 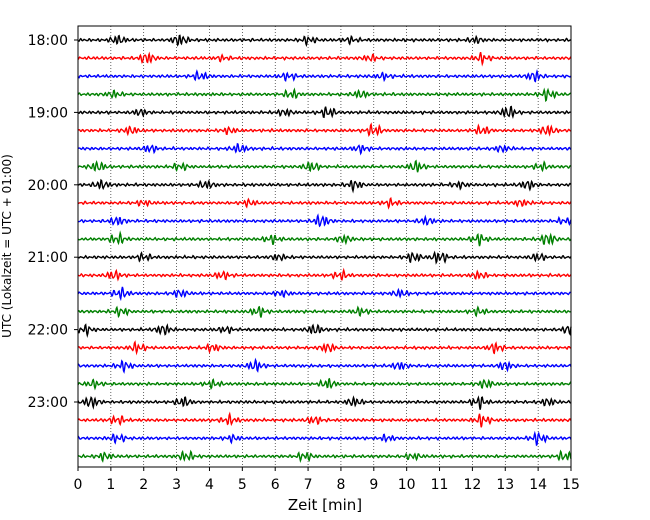 I want to click on x-tick-label: 3, so click(x=176, y=485).